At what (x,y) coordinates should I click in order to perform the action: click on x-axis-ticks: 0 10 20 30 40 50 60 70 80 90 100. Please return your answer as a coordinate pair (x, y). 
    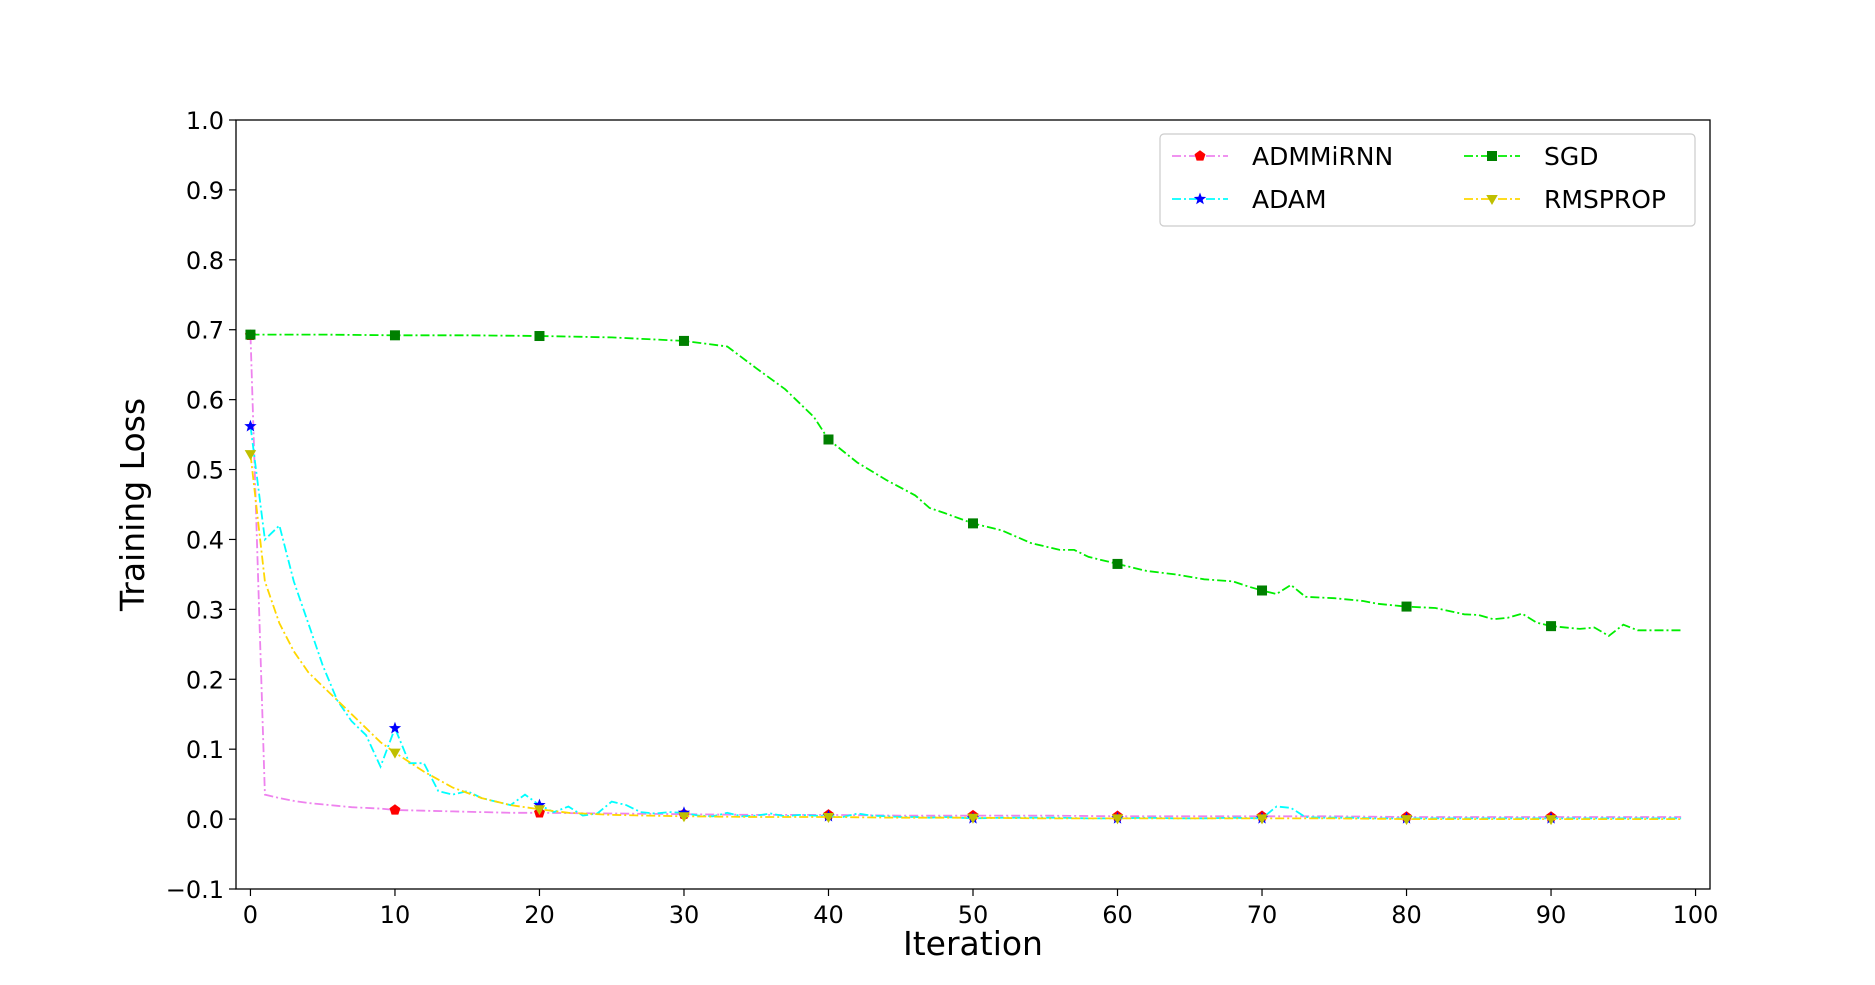
    Looking at the image, I should click on (981, 909).